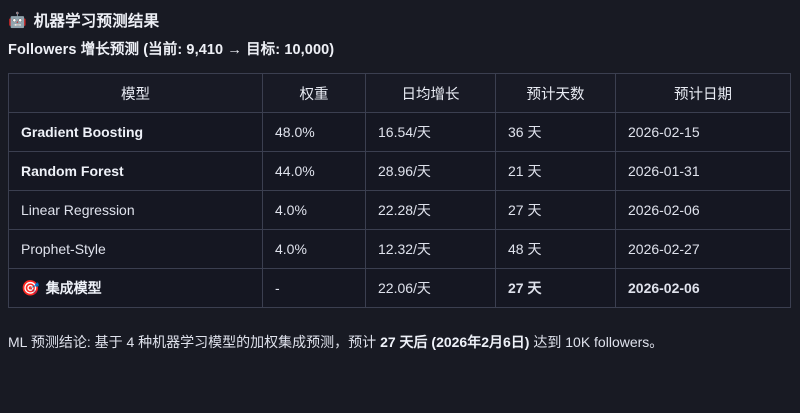 Image resolution: width=800 pixels, height=413 pixels. Describe the element at coordinates (430, 93) in the screenshot. I see `column-header-daily-growth: 日均增长` at that location.